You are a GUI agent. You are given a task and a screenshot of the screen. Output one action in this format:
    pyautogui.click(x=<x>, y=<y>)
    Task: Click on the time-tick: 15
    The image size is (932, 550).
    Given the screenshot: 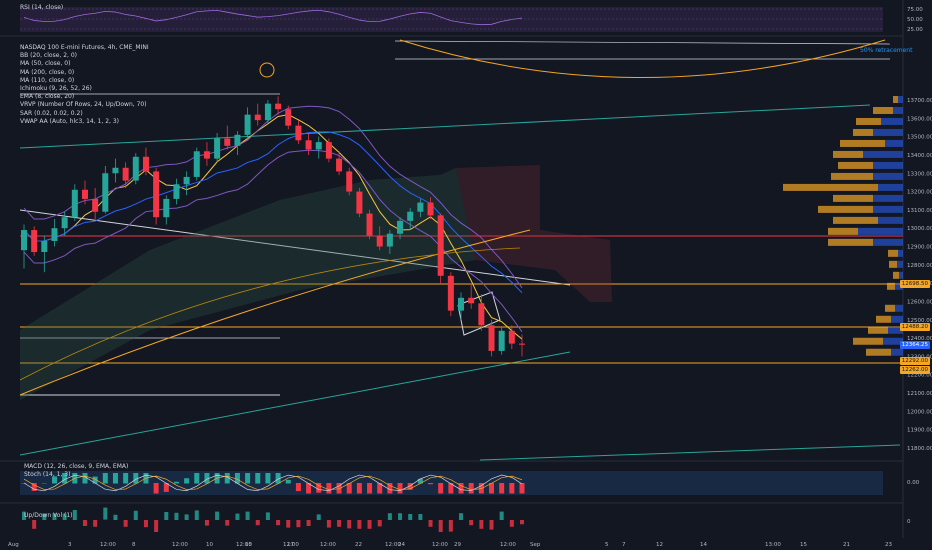 What is the action you would take?
    pyautogui.click(x=803, y=545)
    